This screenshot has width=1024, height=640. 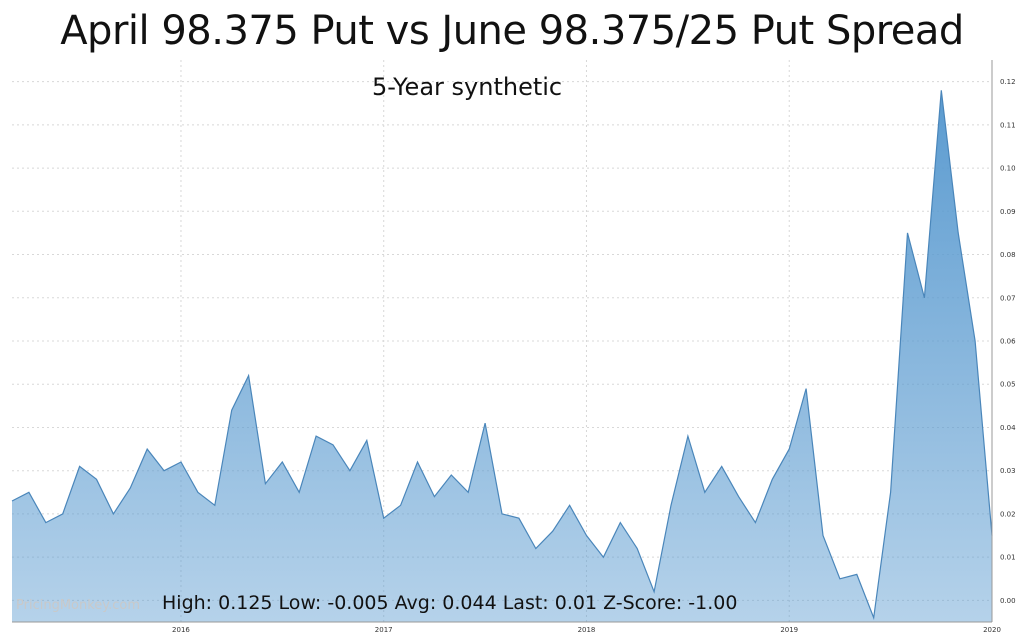 What do you see at coordinates (78, 605) in the screenshot?
I see `watermark-text: PricingMonkey.com` at bounding box center [78, 605].